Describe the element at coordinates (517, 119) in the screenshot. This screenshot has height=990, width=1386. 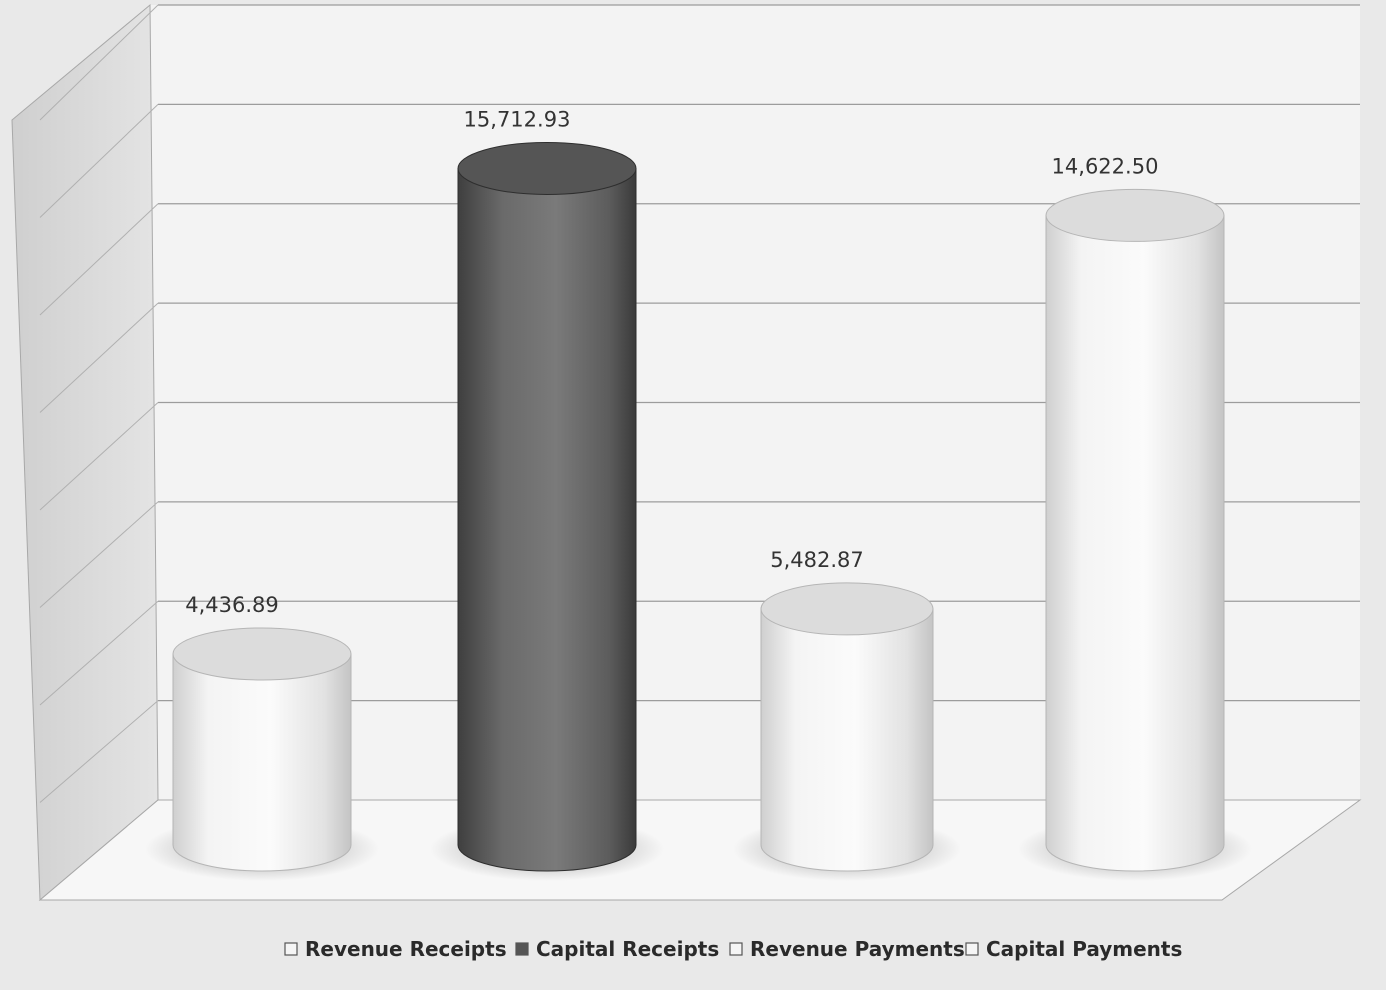
I see `data-label: 15,712.93` at that location.